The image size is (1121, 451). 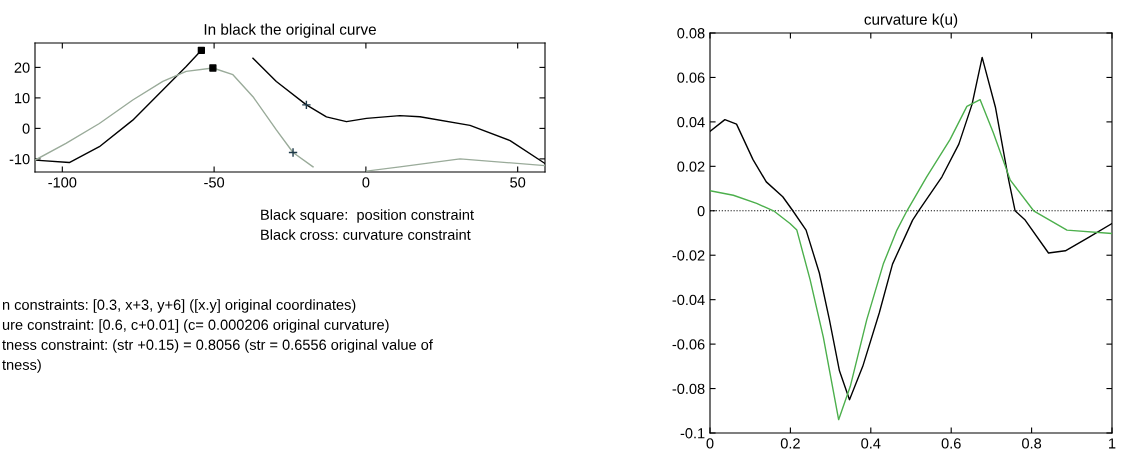 What do you see at coordinates (871, 443) in the screenshot?
I see `x-tick-label: 0.4` at bounding box center [871, 443].